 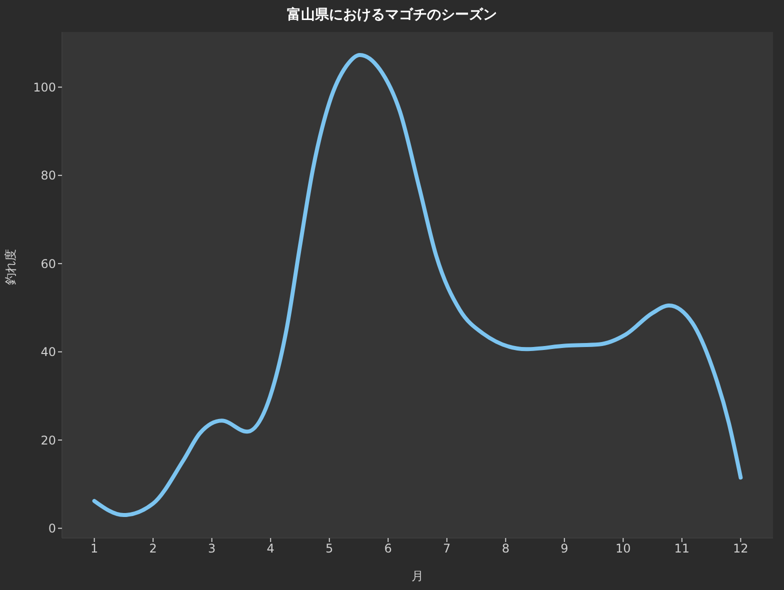 I want to click on y-tick-label: 100, so click(x=44, y=87).